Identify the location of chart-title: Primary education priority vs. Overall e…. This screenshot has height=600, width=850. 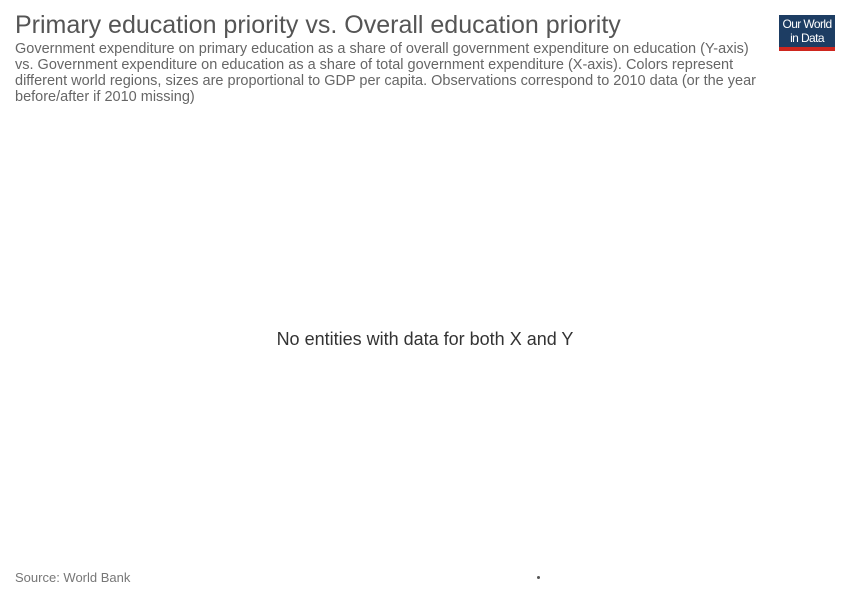
(318, 25).